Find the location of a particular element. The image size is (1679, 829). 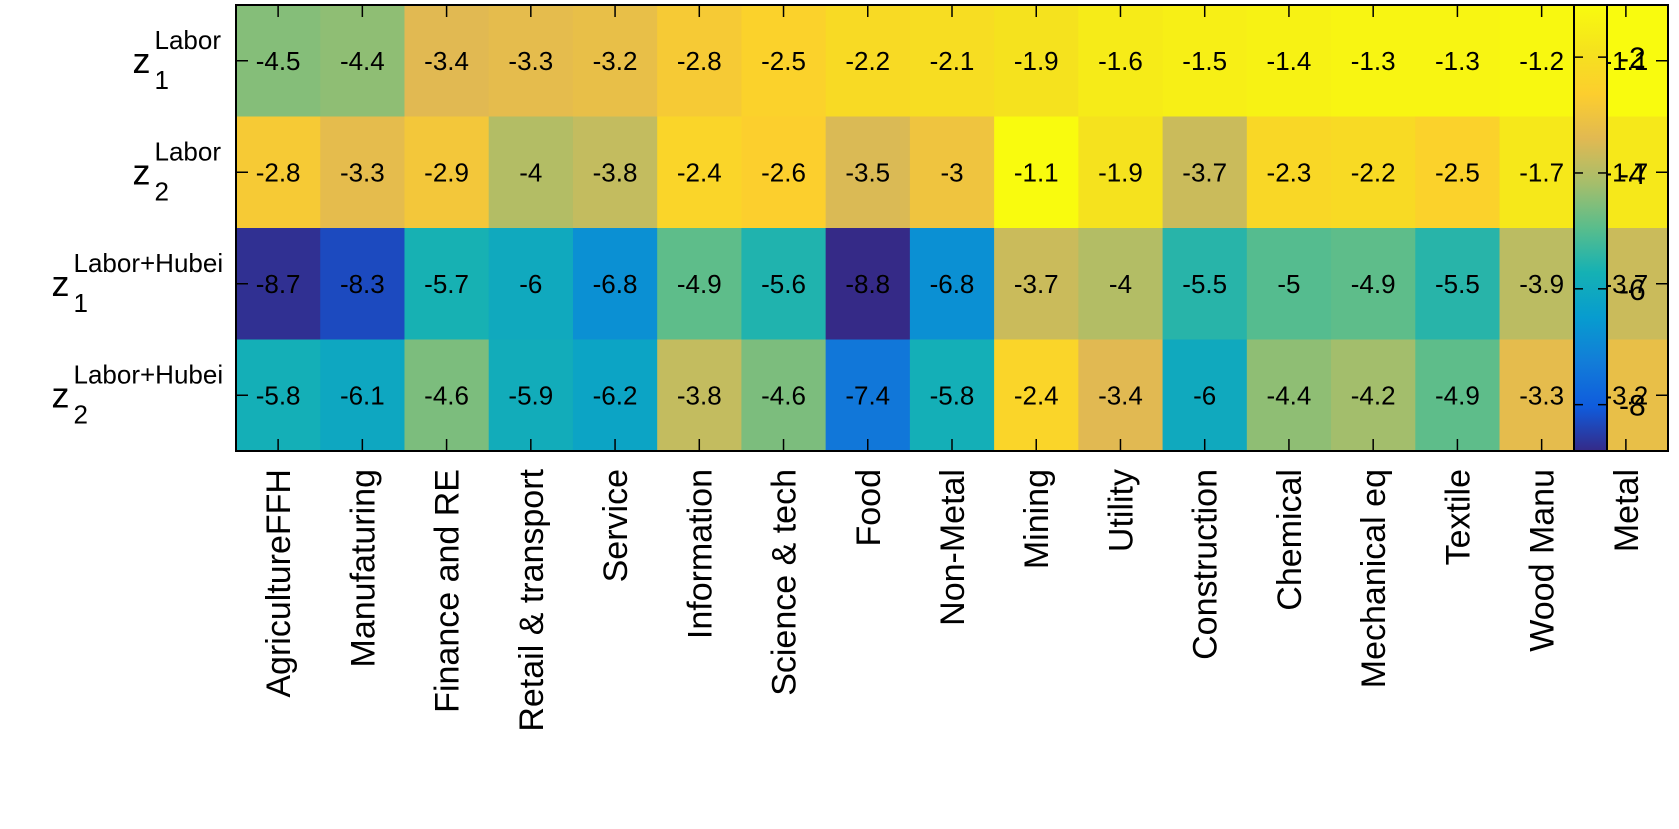

cell-value-label: -3.4 is located at coordinates (1120, 395).